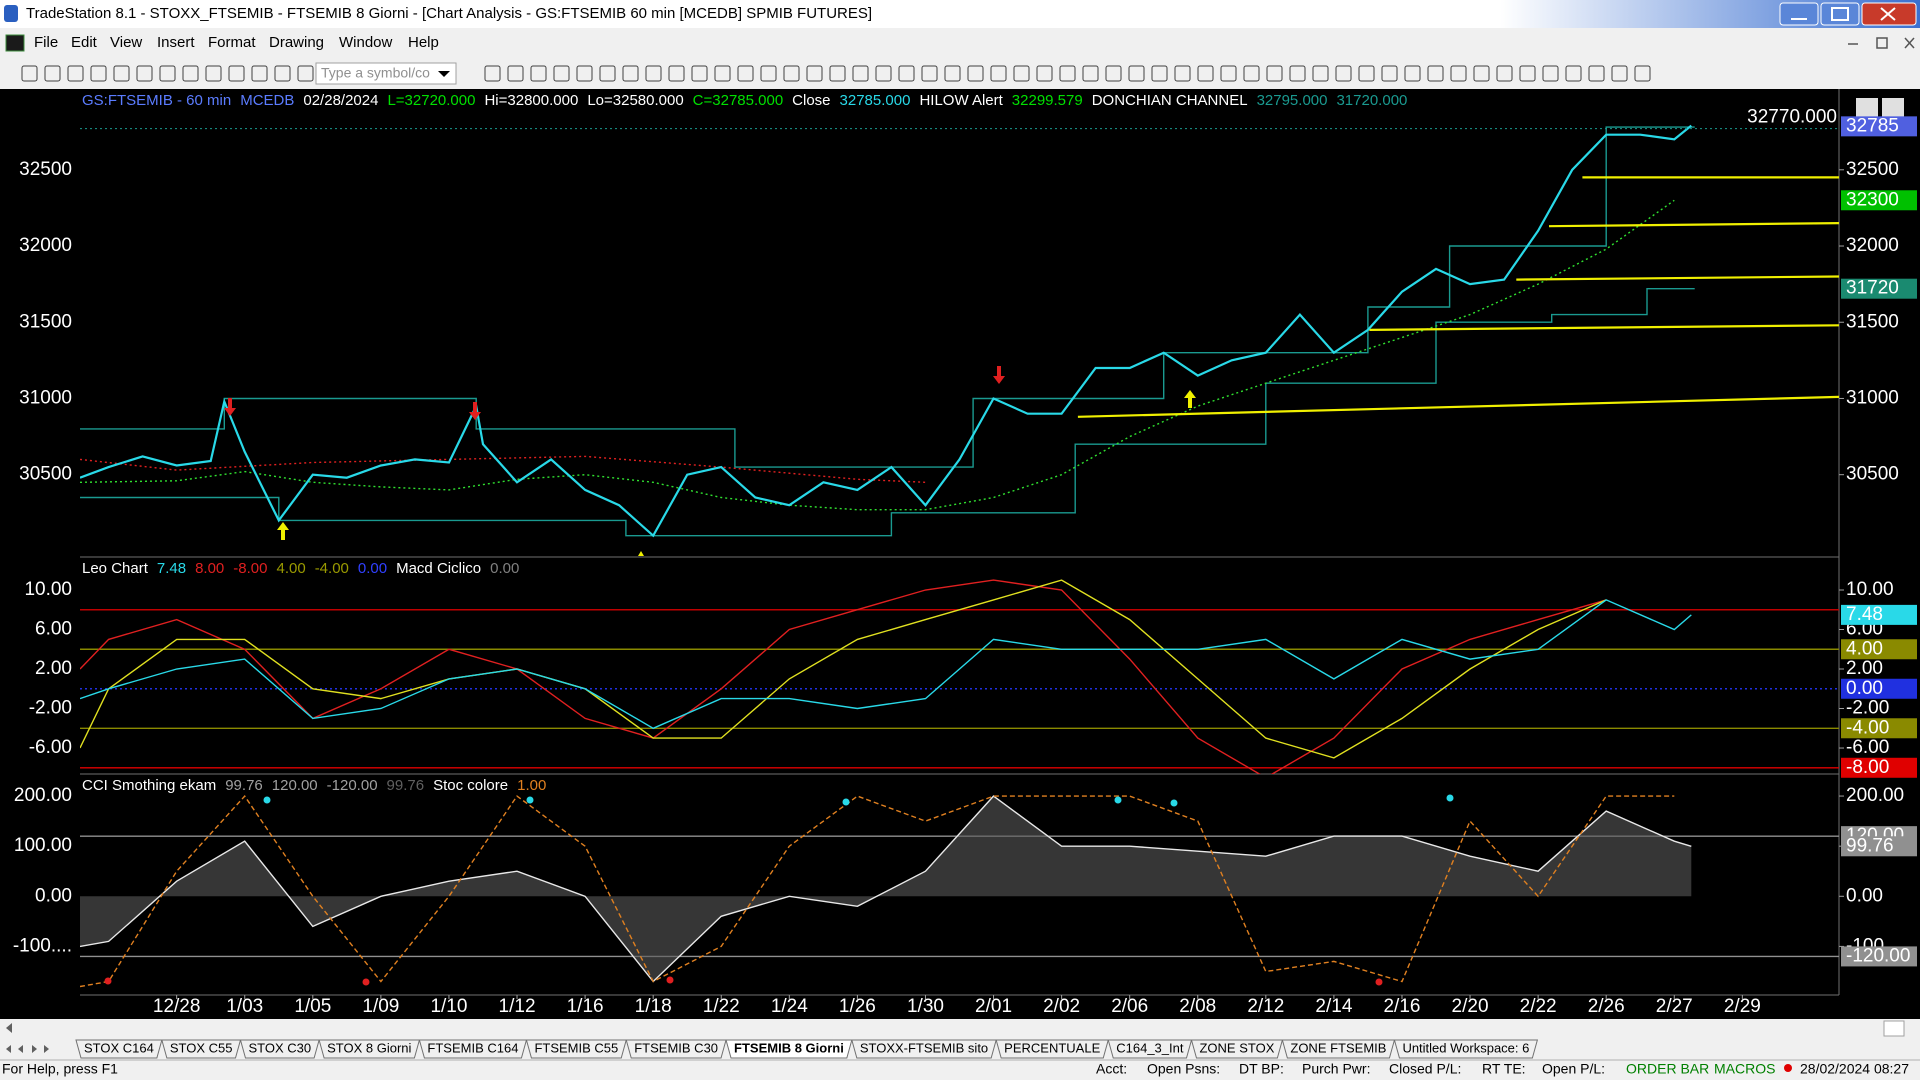  What do you see at coordinates (126, 42) in the screenshot?
I see `menu-item: View` at bounding box center [126, 42].